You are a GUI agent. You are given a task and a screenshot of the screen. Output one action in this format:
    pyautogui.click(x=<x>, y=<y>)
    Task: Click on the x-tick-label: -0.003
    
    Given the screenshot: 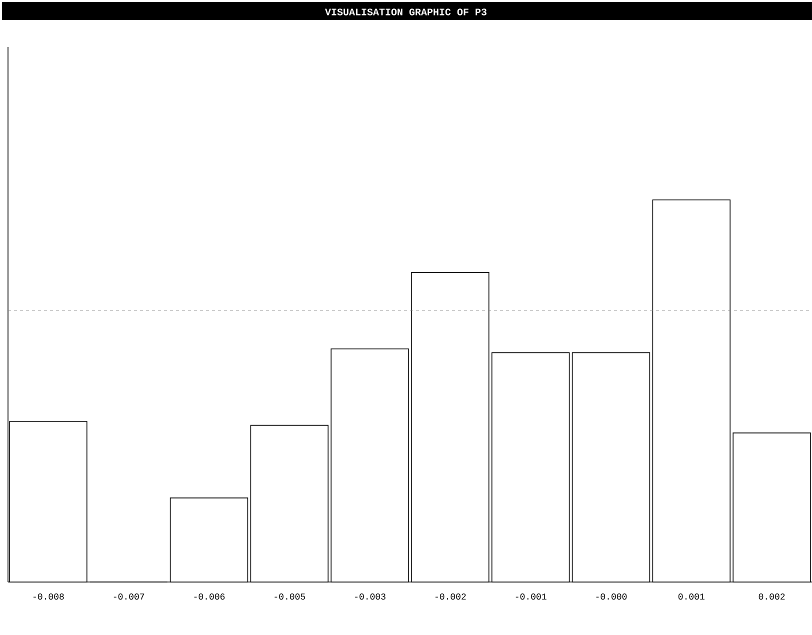 What is the action you would take?
    pyautogui.click(x=370, y=597)
    